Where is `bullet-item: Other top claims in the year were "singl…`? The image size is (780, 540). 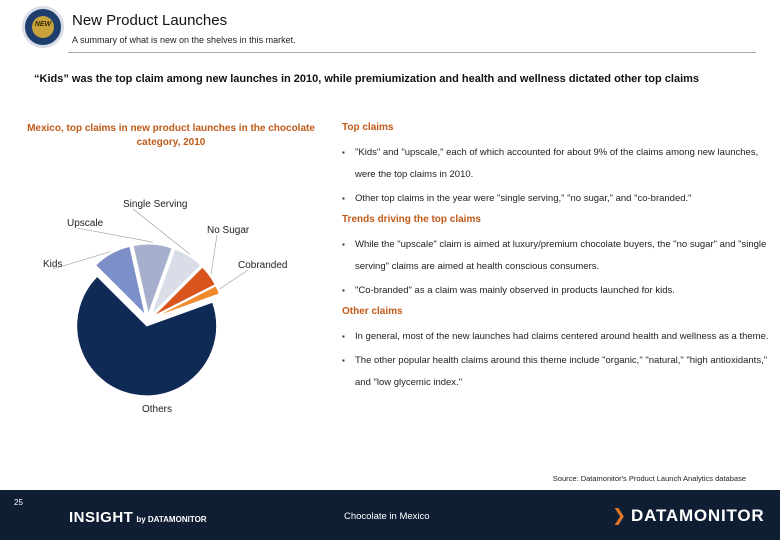 bullet-item: Other top claims in the year were "singl… is located at coordinates (557, 199).